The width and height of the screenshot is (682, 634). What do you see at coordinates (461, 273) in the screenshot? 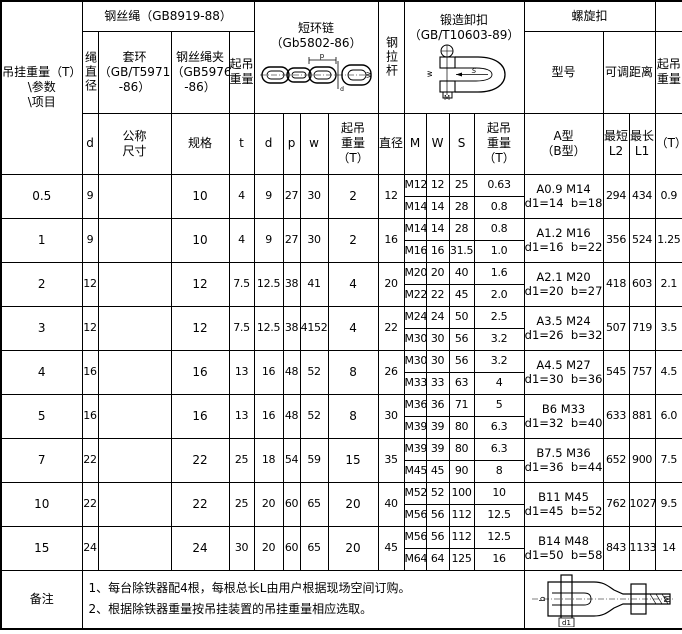
I see `shackle-s-cell: 40` at bounding box center [461, 273].